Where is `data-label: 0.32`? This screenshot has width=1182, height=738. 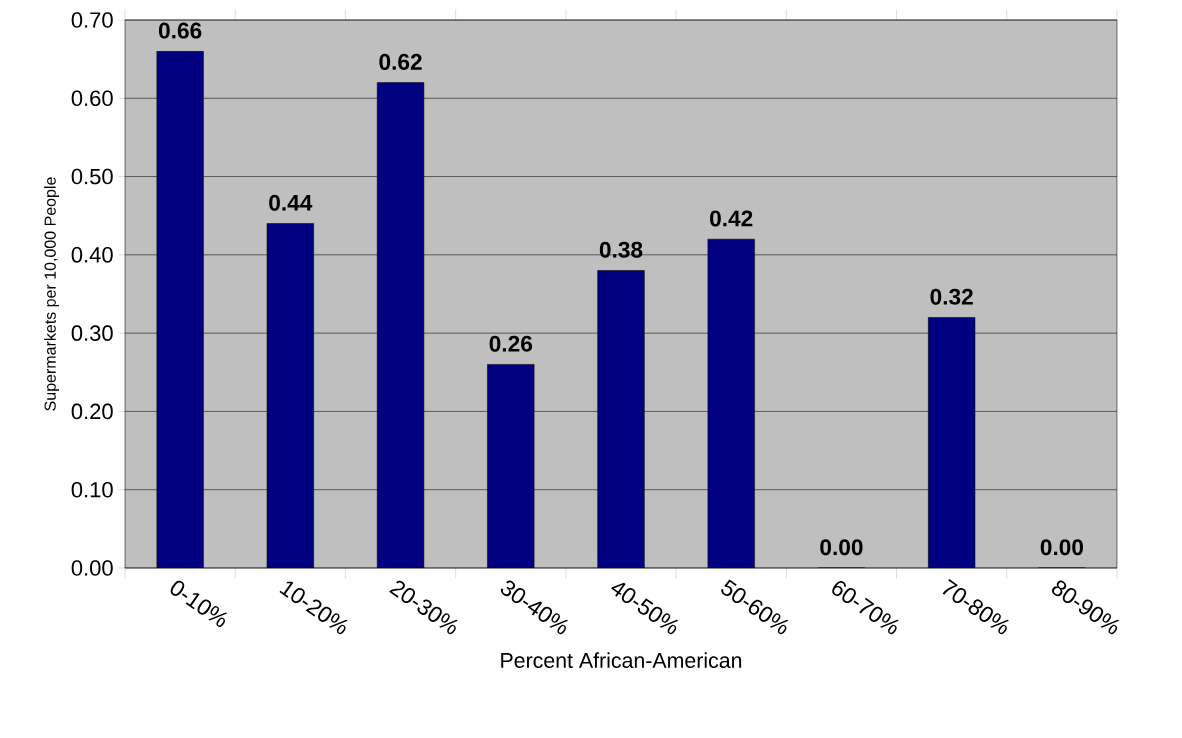 data-label: 0.32 is located at coordinates (951, 296).